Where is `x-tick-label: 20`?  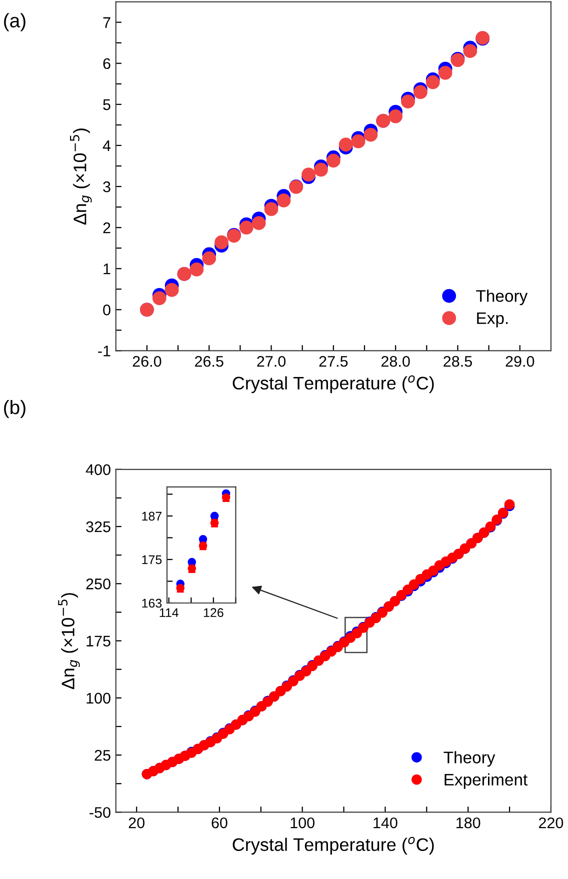 x-tick-label: 20 is located at coordinates (136, 822).